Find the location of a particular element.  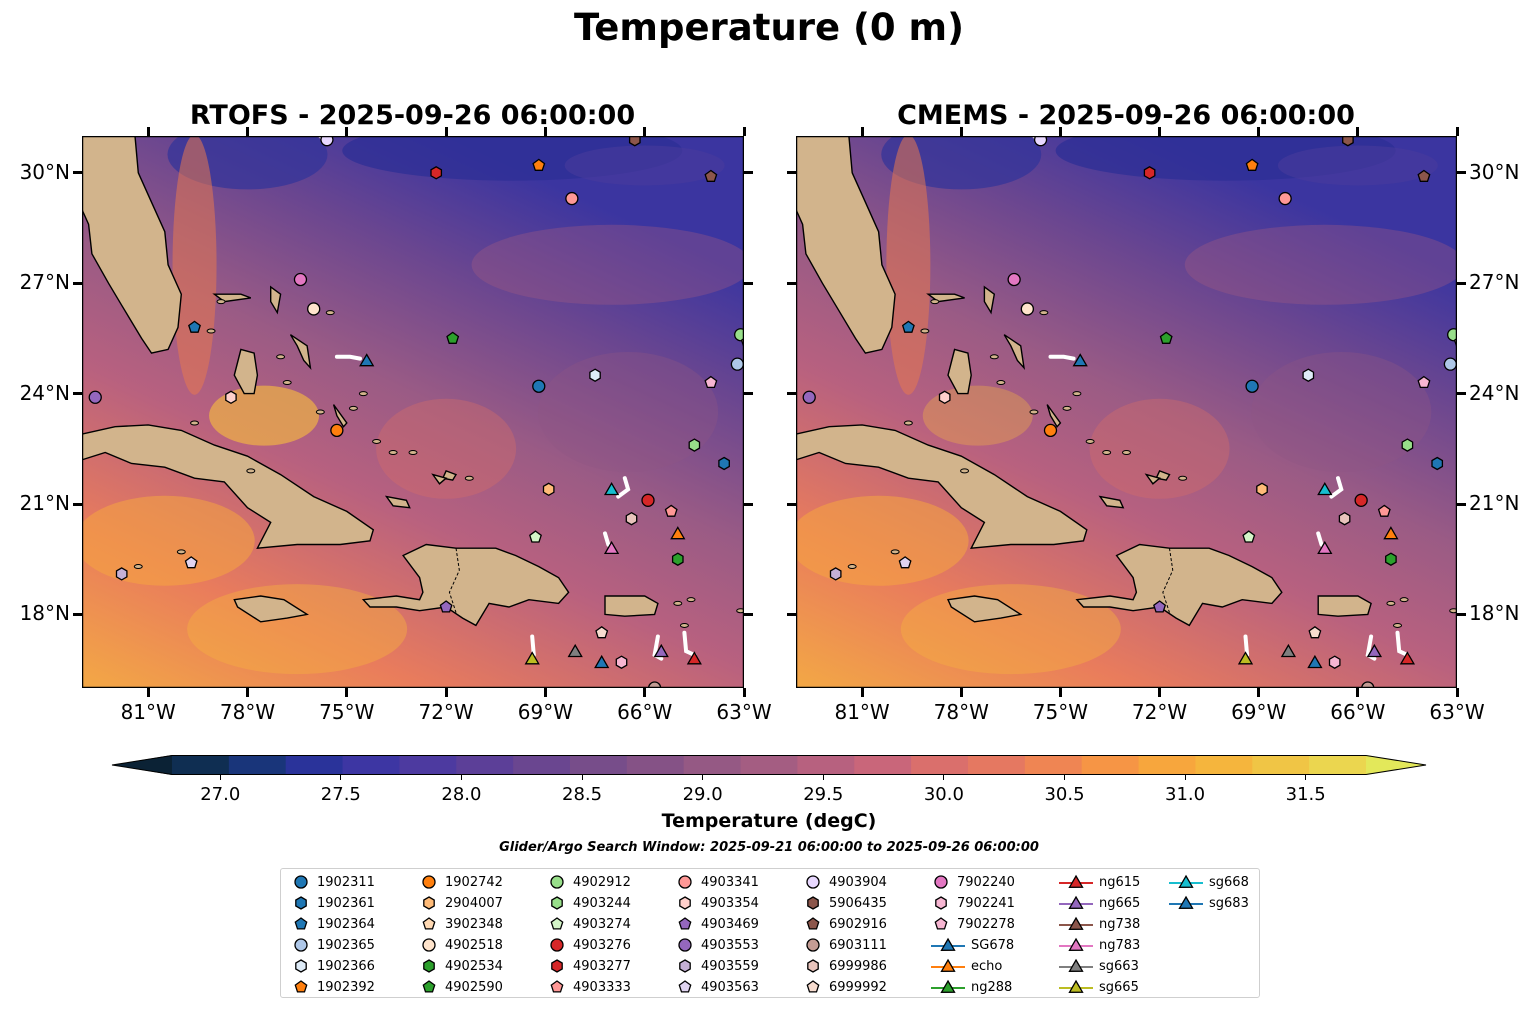

legend-label: 1902361 is located at coordinates (346, 903).